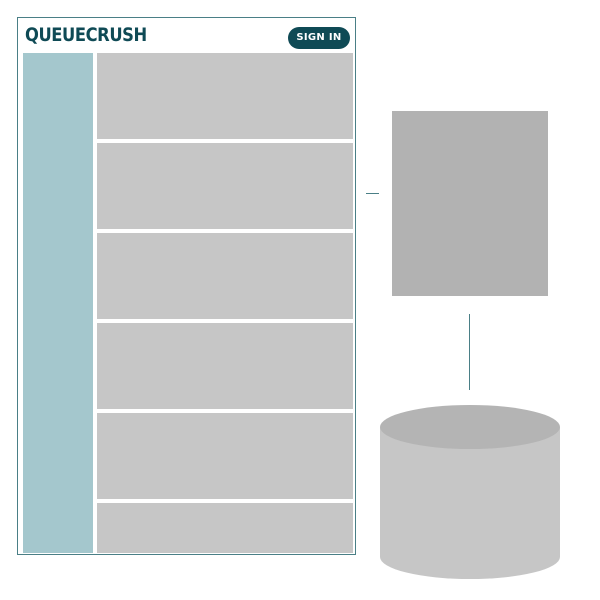 The image size is (600, 600). I want to click on sidebar, so click(58, 303).